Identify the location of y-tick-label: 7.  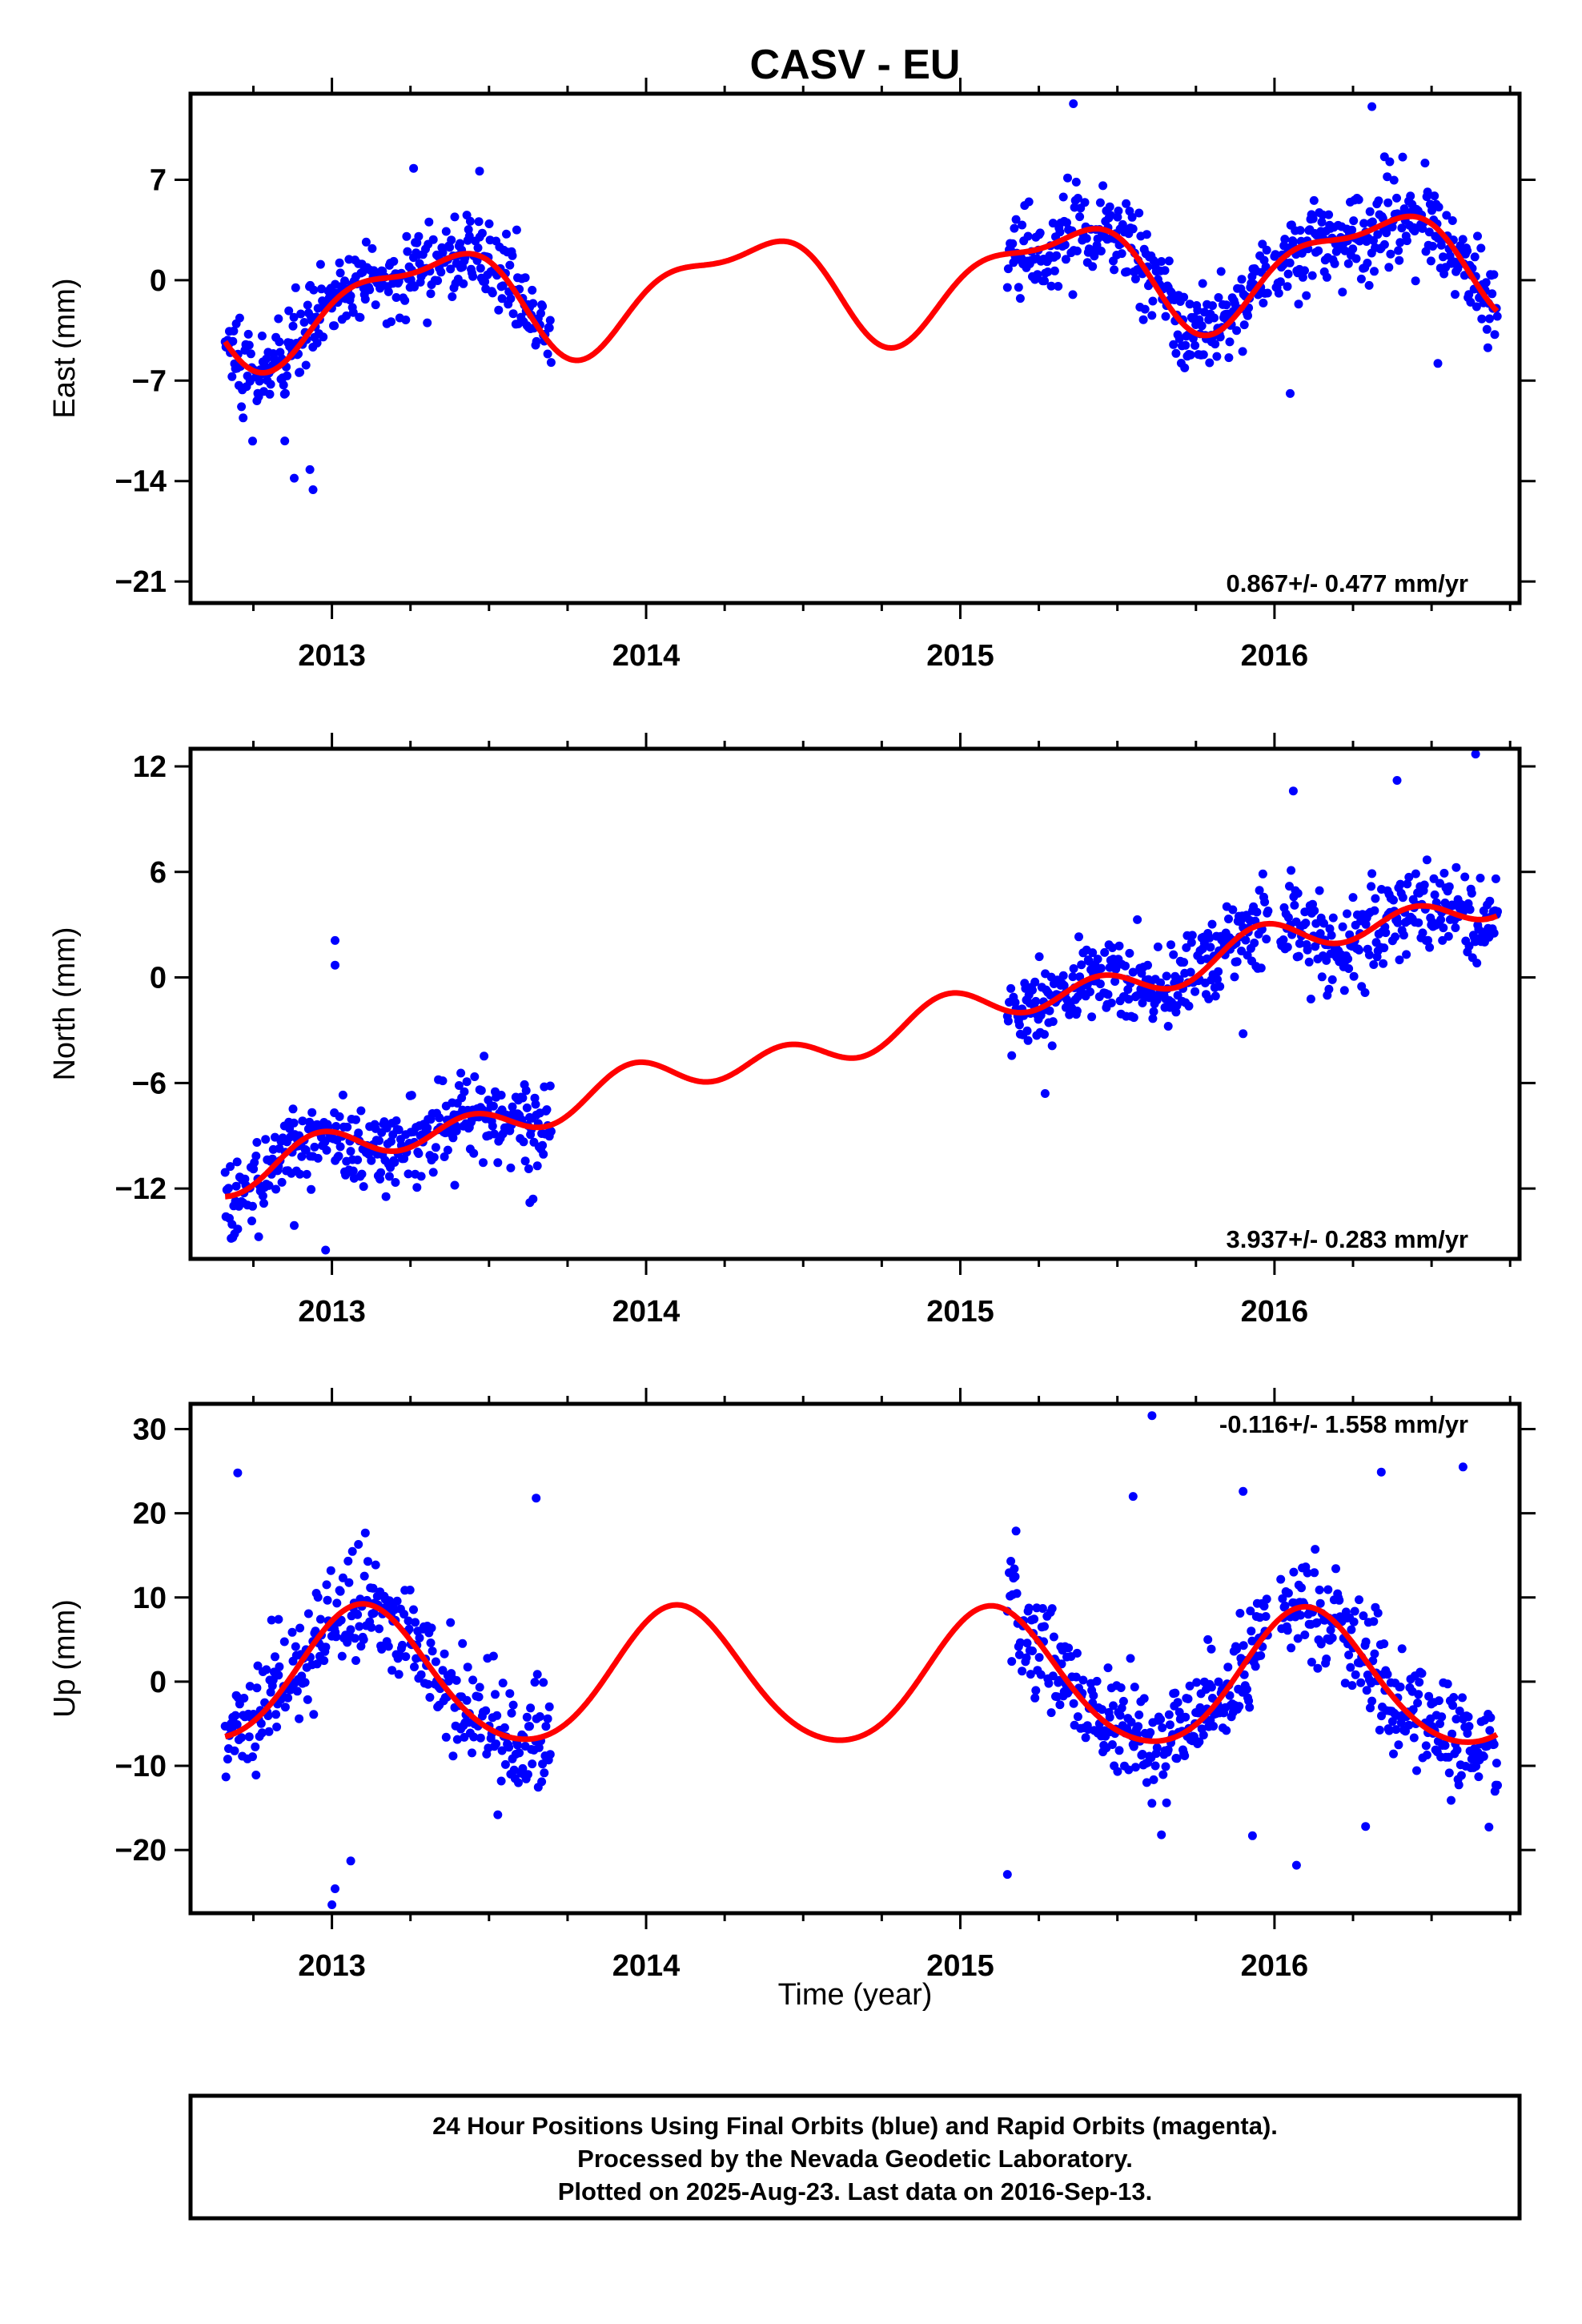
(158, 180).